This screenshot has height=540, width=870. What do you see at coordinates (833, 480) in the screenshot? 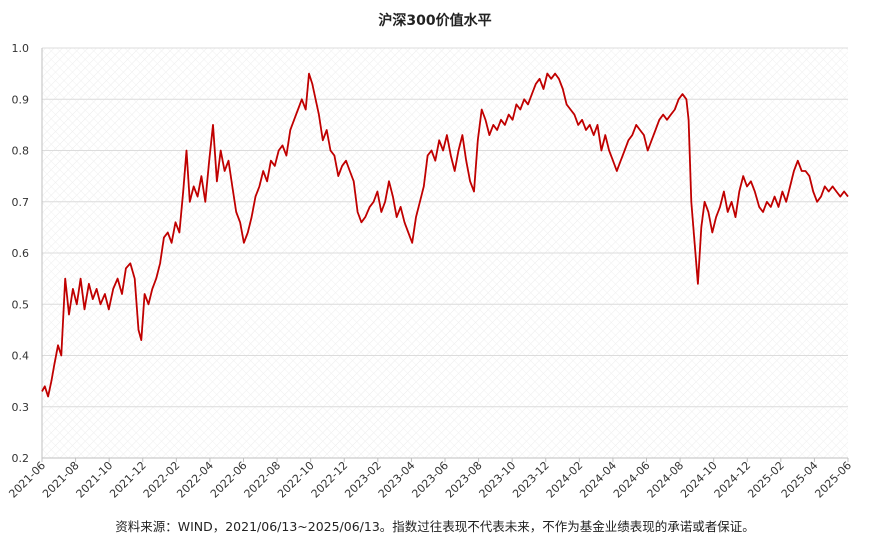
I see `x-tick-label: 2025-06` at bounding box center [833, 480].